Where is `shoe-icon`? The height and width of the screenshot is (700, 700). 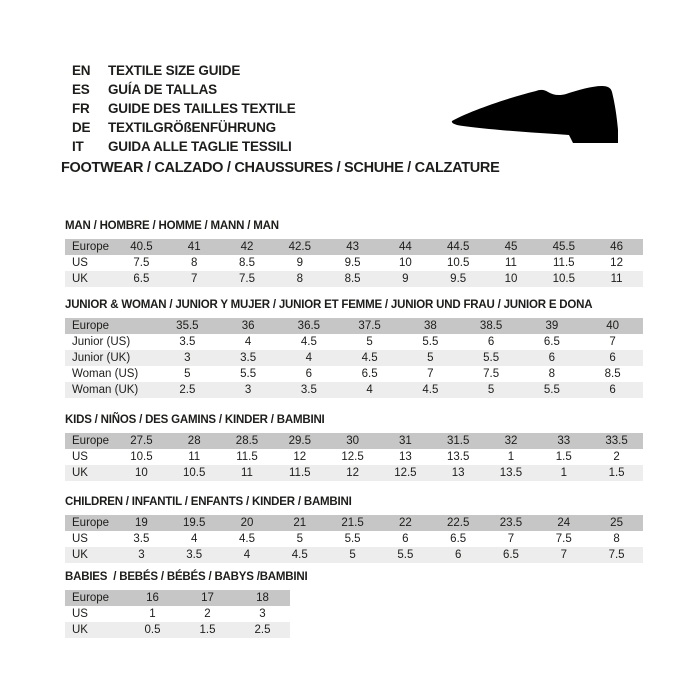
shoe-icon is located at coordinates (534, 114).